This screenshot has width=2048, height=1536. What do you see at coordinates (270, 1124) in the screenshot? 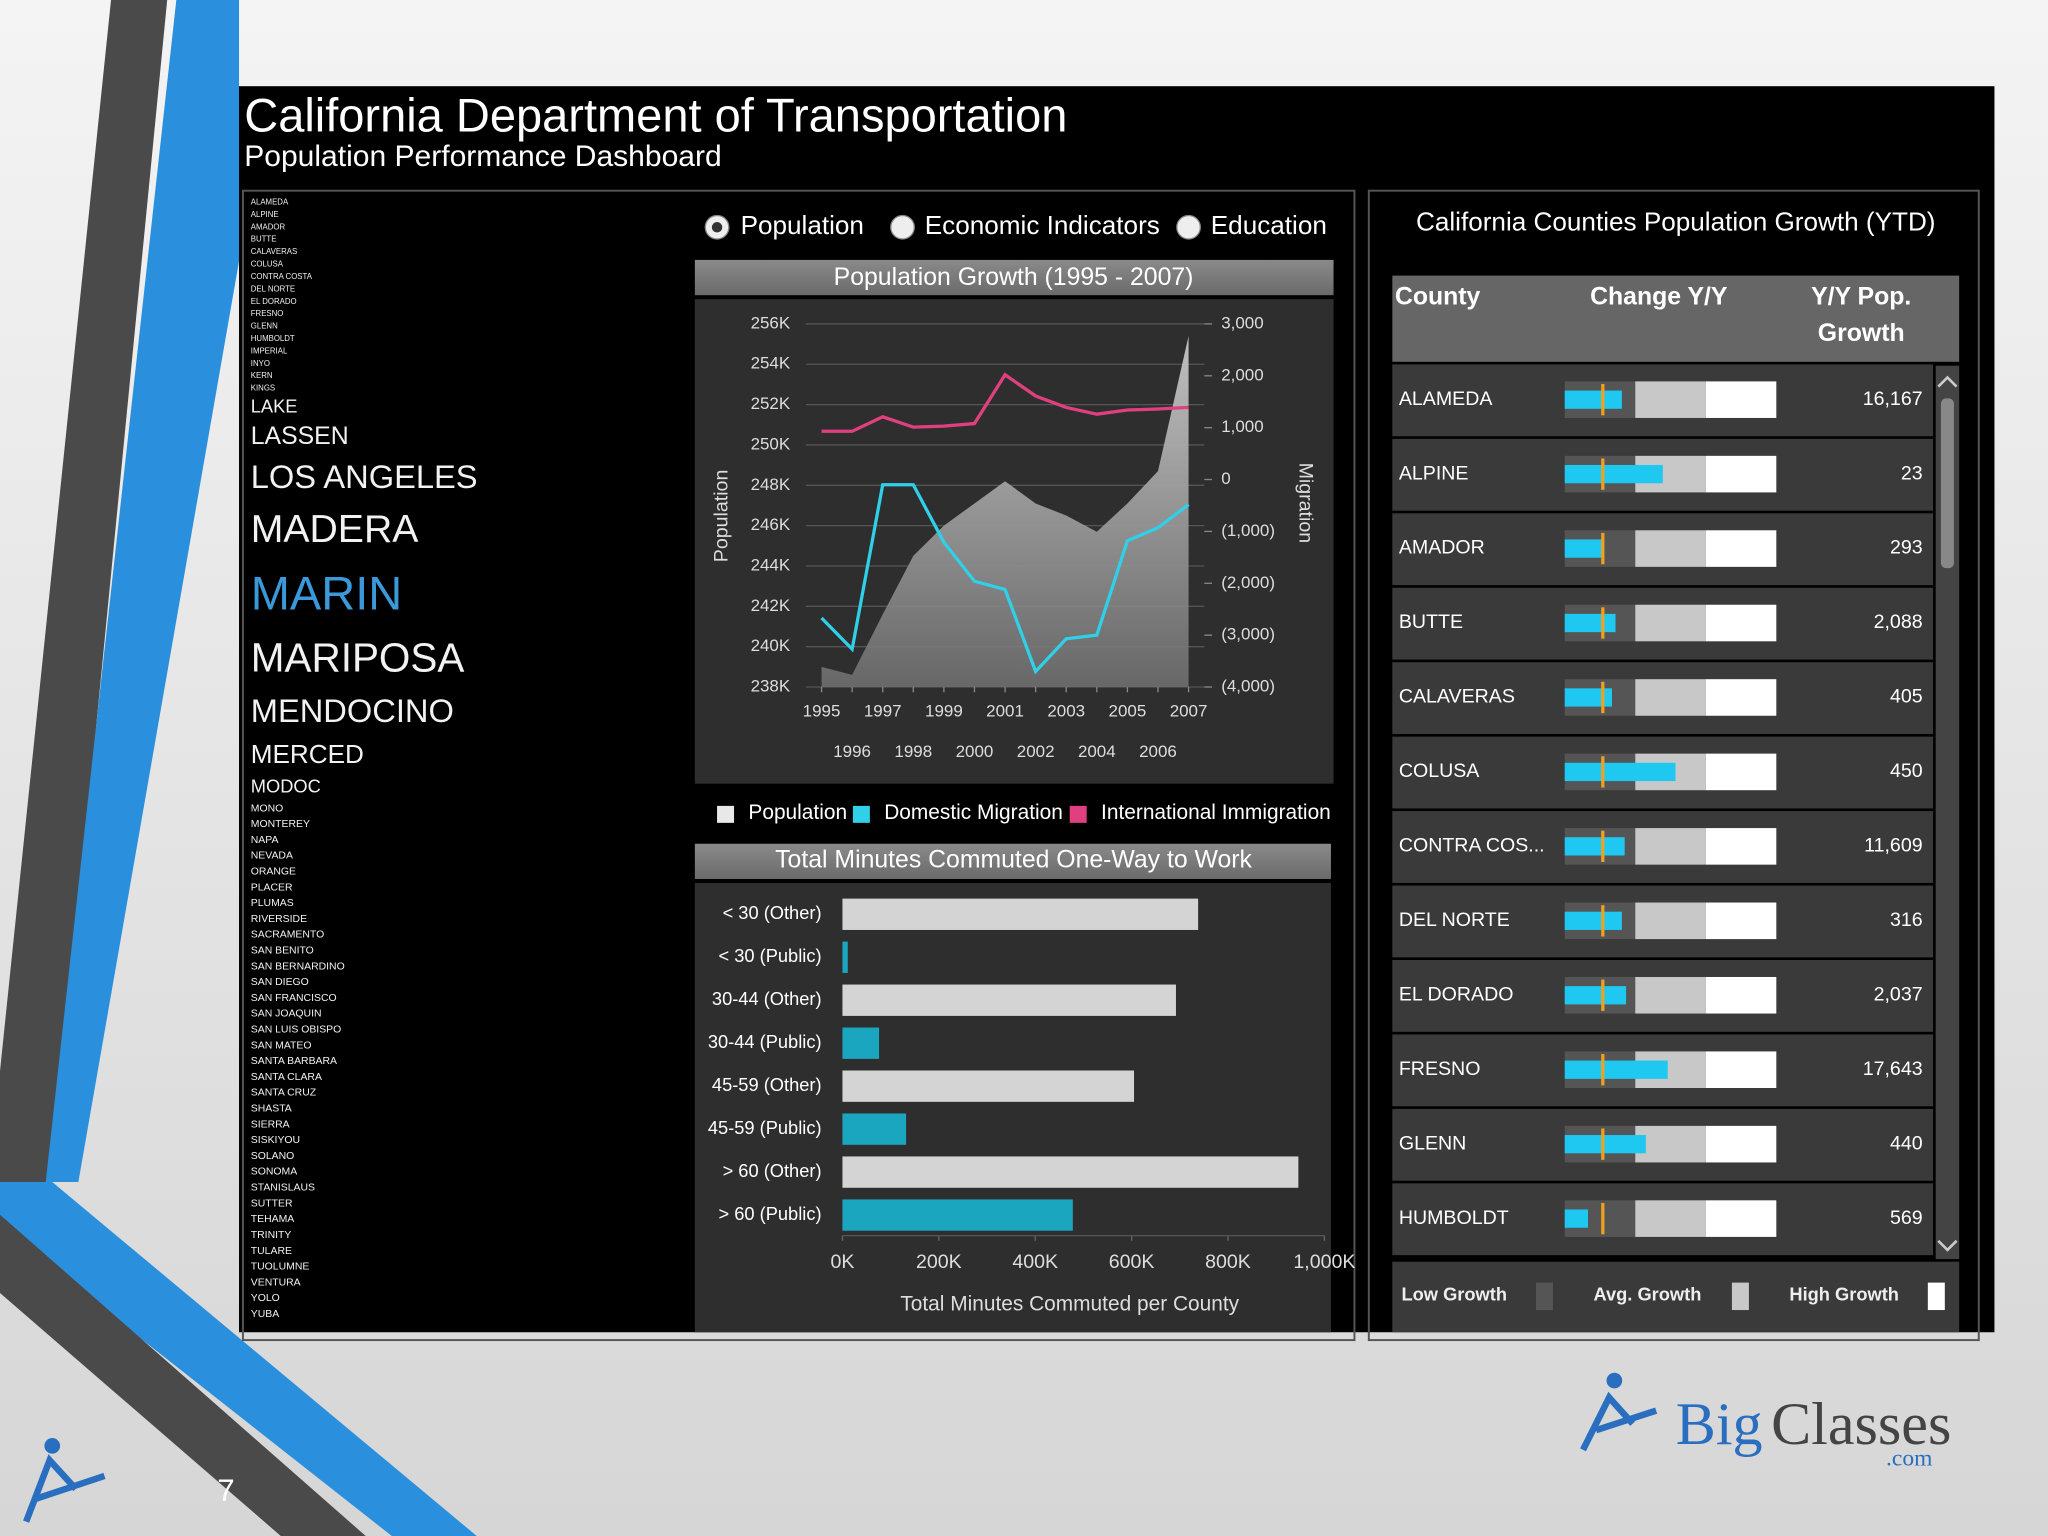
I see `county-word: SIERRA` at bounding box center [270, 1124].